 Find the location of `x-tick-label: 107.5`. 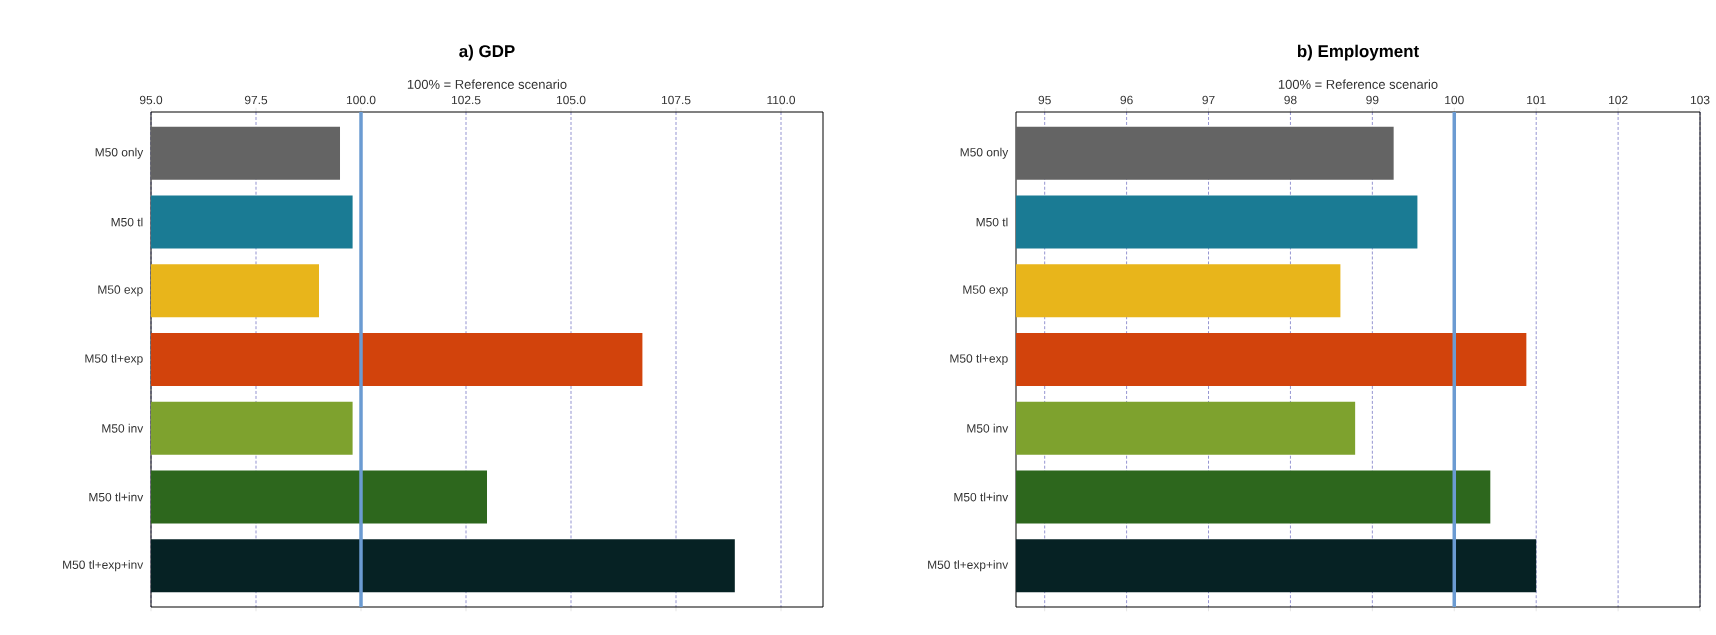

x-tick-label: 107.5 is located at coordinates (676, 100).